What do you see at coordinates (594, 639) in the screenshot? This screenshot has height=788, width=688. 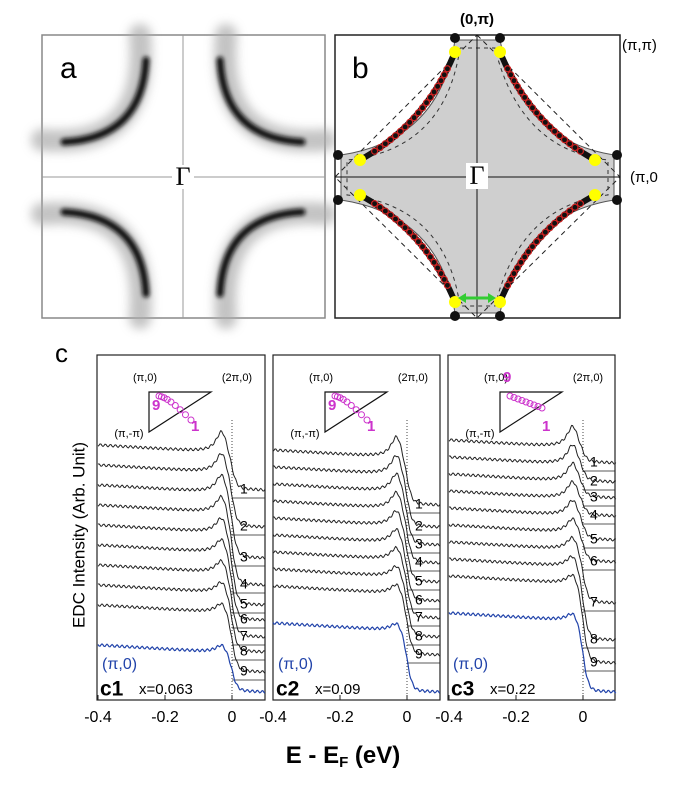 I see `curve-label: 8` at bounding box center [594, 639].